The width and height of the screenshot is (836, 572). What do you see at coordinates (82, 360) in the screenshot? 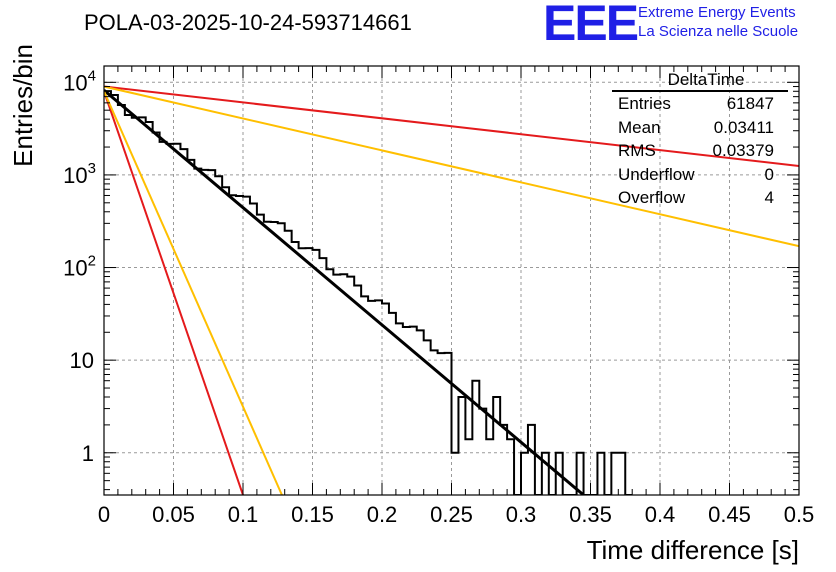
I see `y-tick-label: 10` at bounding box center [82, 360].